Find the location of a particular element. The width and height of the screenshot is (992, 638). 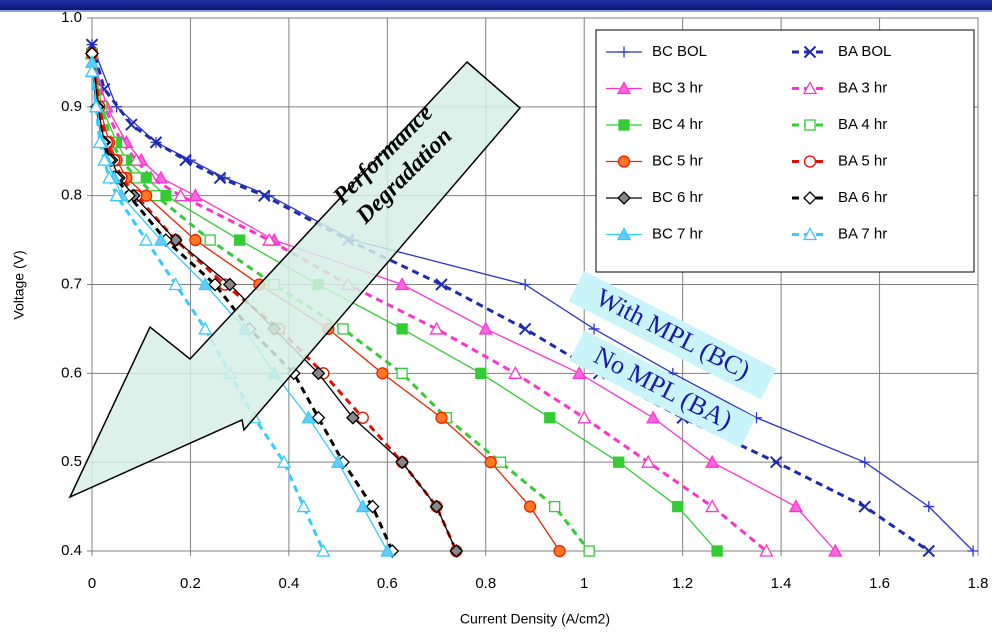

legend-label: BC 7 hr is located at coordinates (677, 233).